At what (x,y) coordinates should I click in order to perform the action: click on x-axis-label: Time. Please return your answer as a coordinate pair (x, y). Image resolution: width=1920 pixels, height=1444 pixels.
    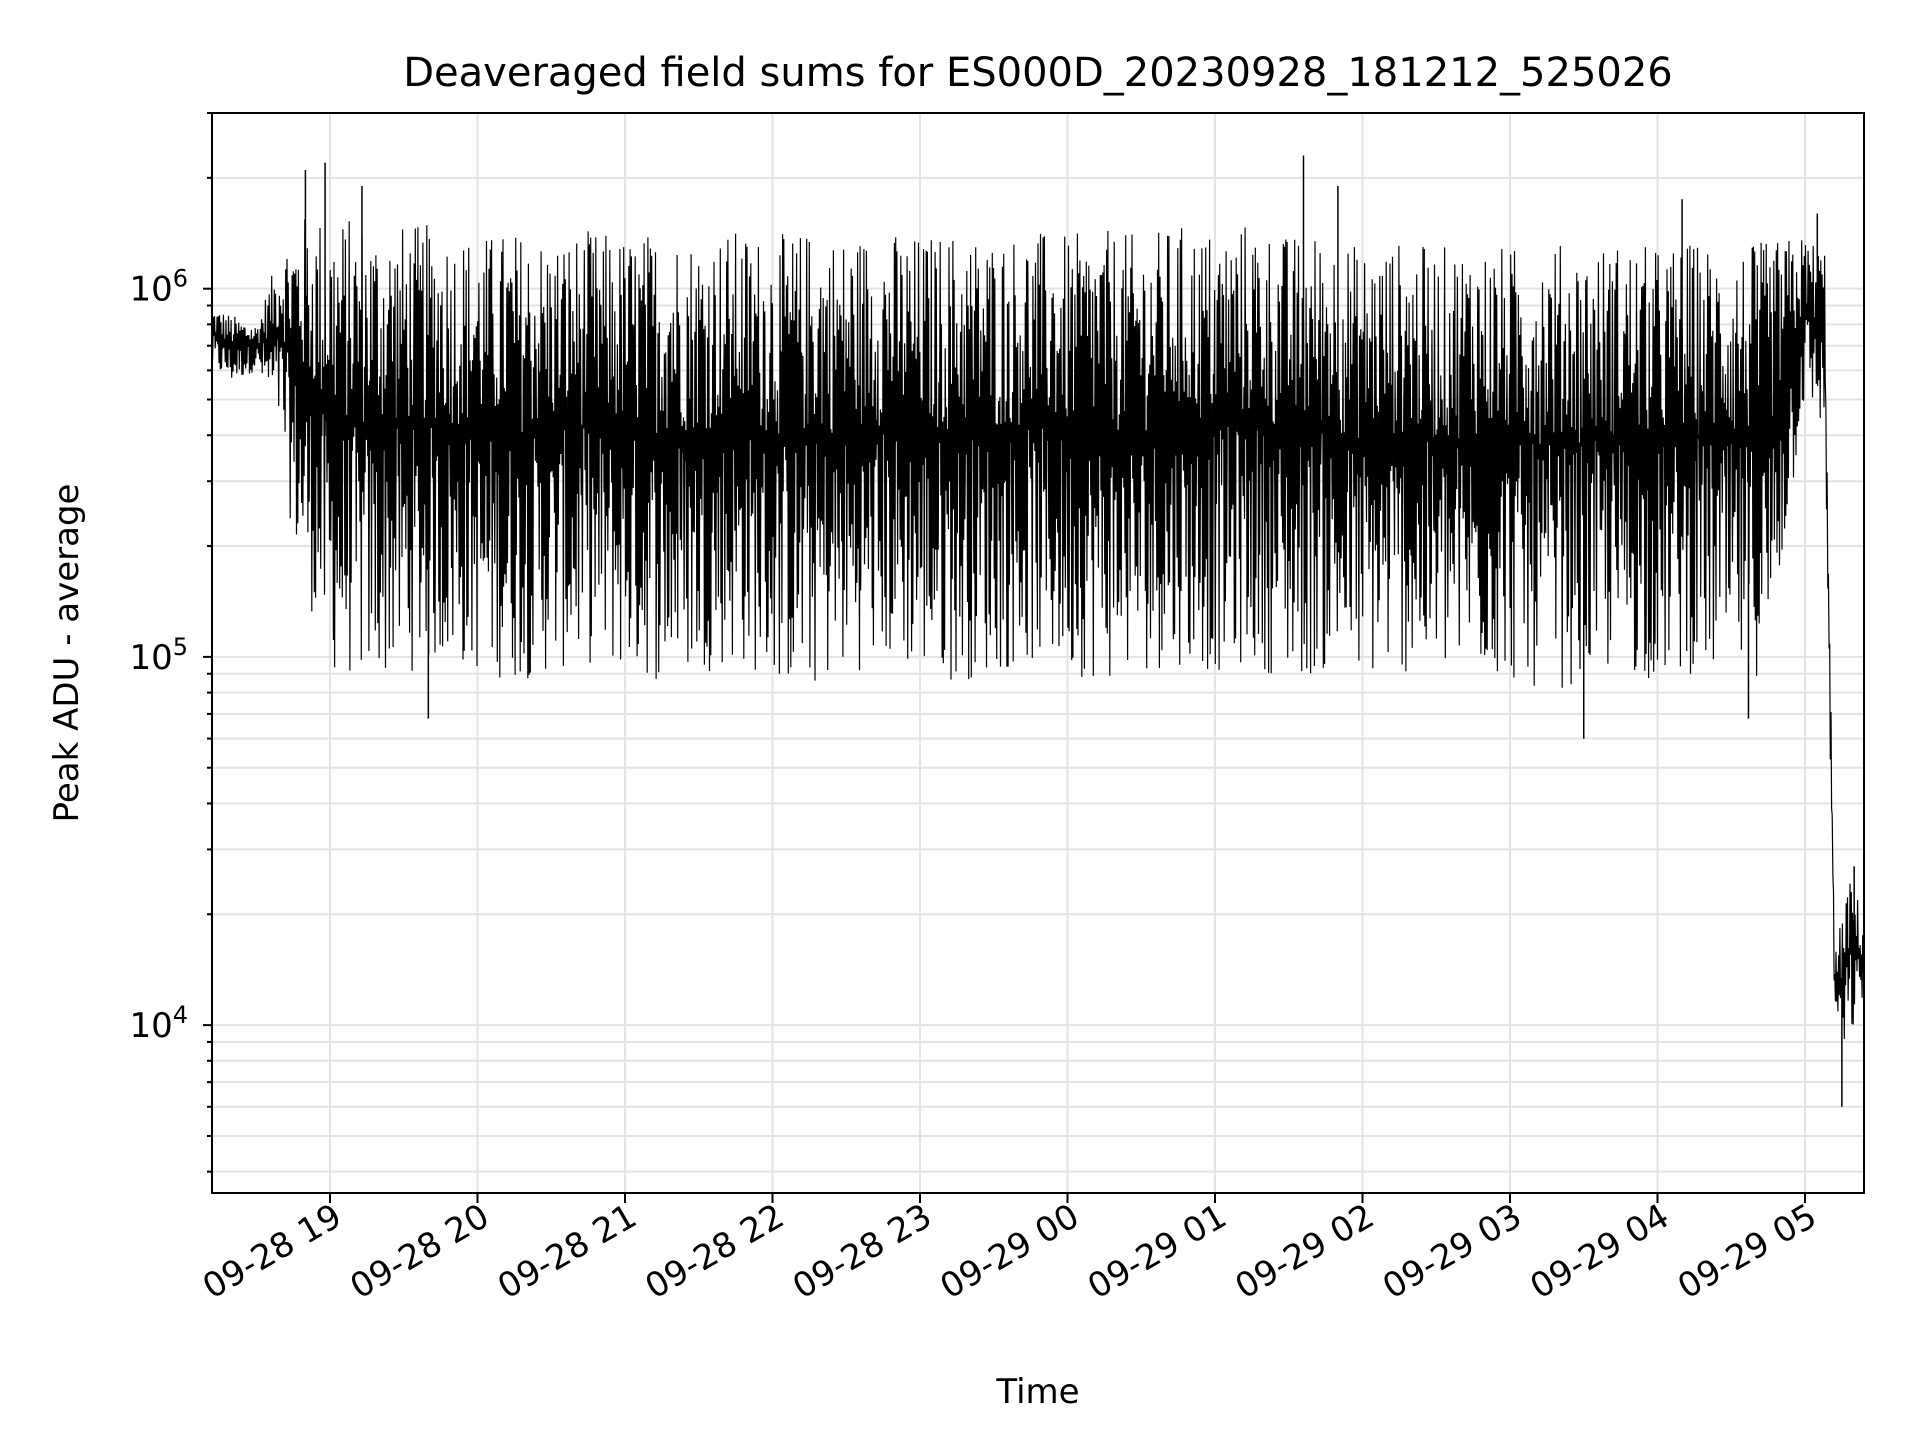
    Looking at the image, I should click on (1037, 1392).